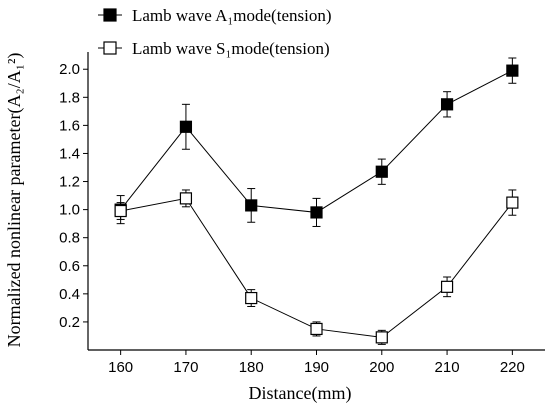 This screenshot has height=409, width=550. What do you see at coordinates (447, 367) in the screenshot?
I see `x-tick-label: 210` at bounding box center [447, 367].